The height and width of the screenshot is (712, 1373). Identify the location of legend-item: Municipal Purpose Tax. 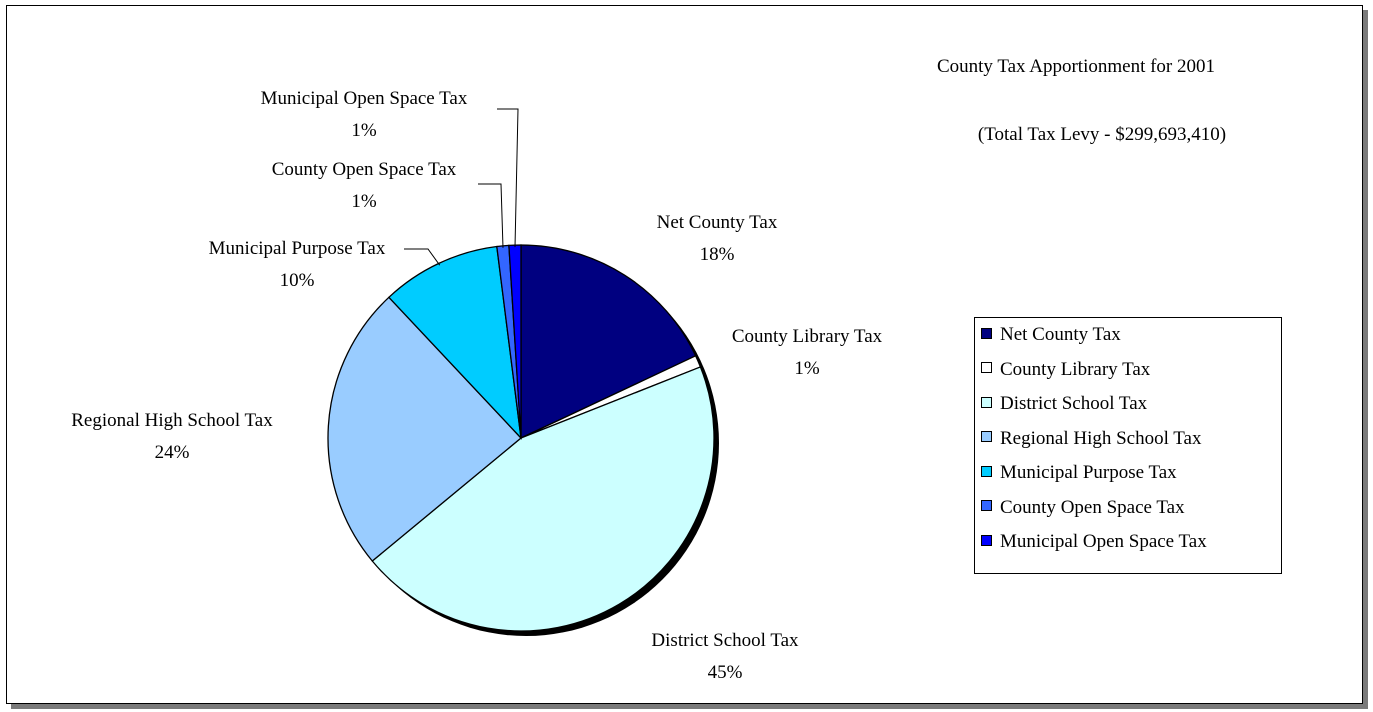
(1079, 473).